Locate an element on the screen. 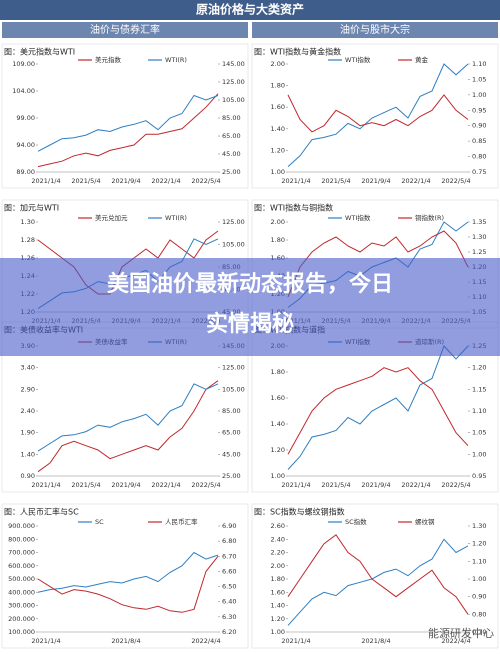 The image size is (500, 654). y2-tick-label: 45.00 is located at coordinates (231, 454).